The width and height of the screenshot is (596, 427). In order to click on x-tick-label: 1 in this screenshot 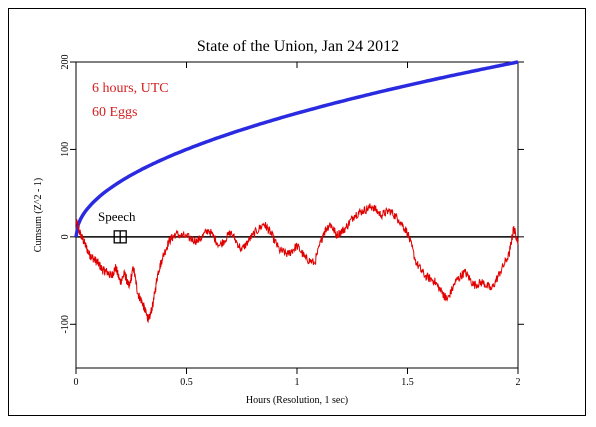, I will do `click(297, 382)`.